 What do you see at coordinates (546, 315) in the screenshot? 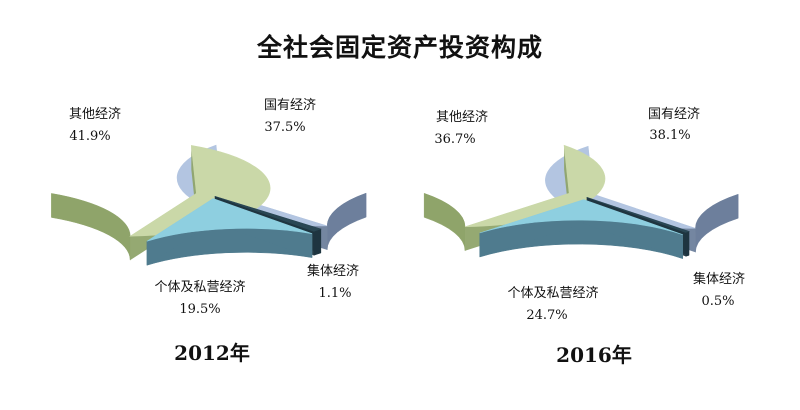
I see `value-label-2-3: 24.7%` at bounding box center [546, 315].